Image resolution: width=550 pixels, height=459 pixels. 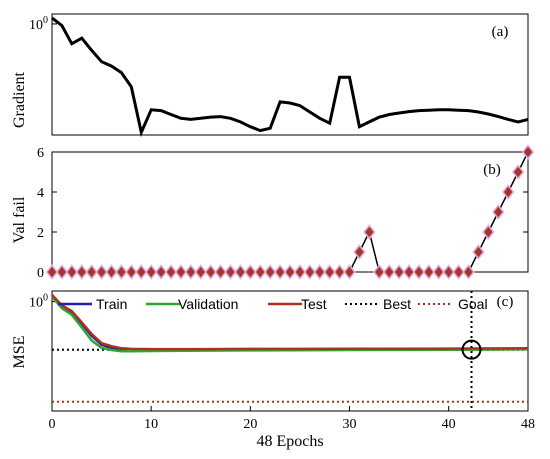 What do you see at coordinates (19, 219) in the screenshot?
I see `panel-b-ylabel: Val fail` at bounding box center [19, 219].